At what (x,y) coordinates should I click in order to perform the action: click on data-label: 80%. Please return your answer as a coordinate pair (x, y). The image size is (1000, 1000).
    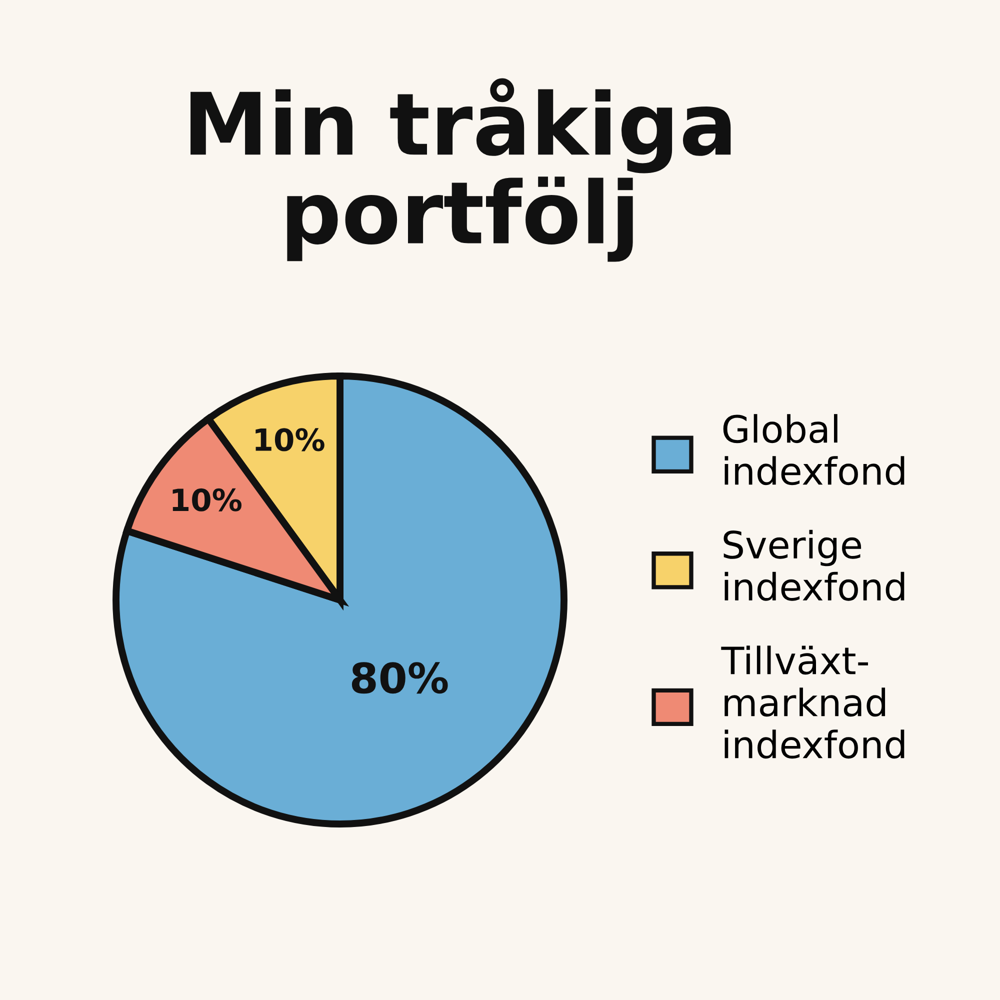
    Looking at the image, I should click on (400, 678).